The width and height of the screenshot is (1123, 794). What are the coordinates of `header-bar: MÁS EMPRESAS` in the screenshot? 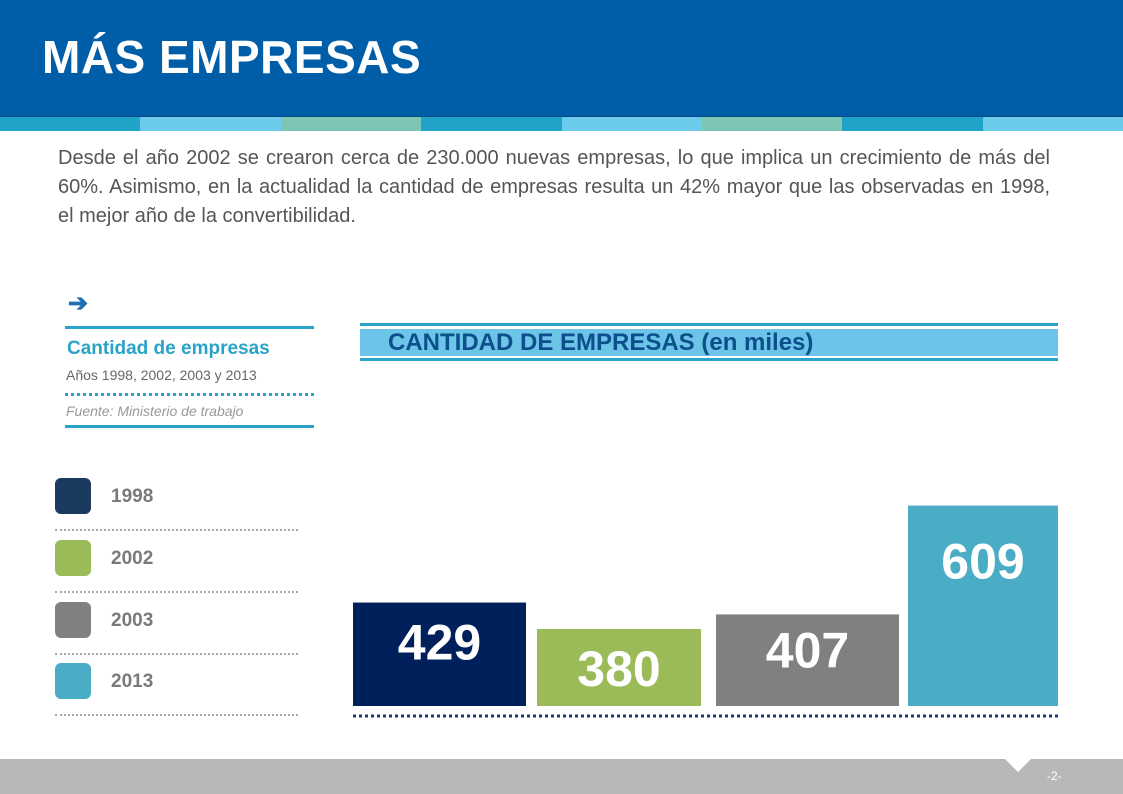 It's located at (561, 58).